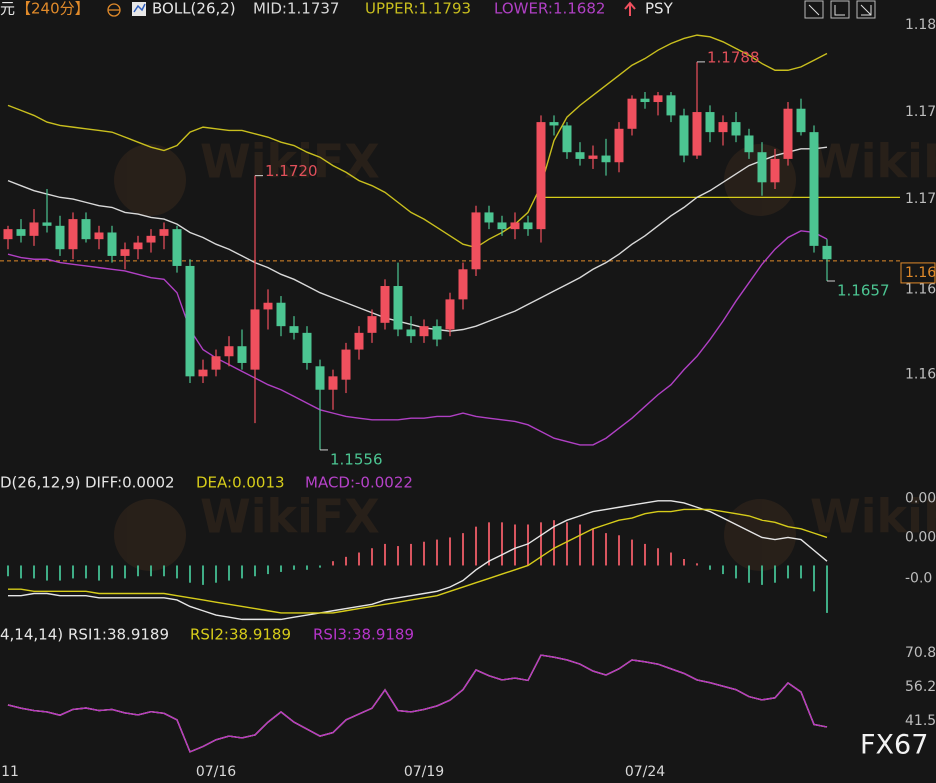 This screenshot has width=936, height=783. Describe the element at coordinates (7, 9) in the screenshot. I see `symbol: 元` at that location.